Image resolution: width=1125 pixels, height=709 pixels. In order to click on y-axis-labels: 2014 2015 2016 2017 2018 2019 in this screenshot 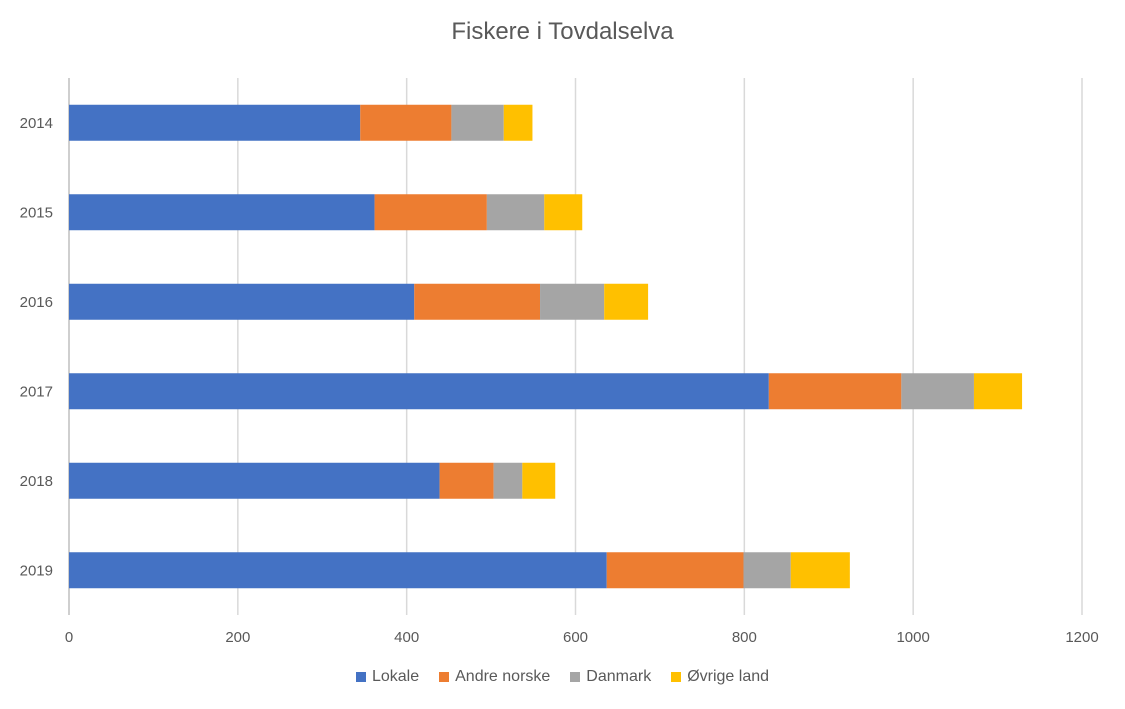, I will do `click(36, 347)`.